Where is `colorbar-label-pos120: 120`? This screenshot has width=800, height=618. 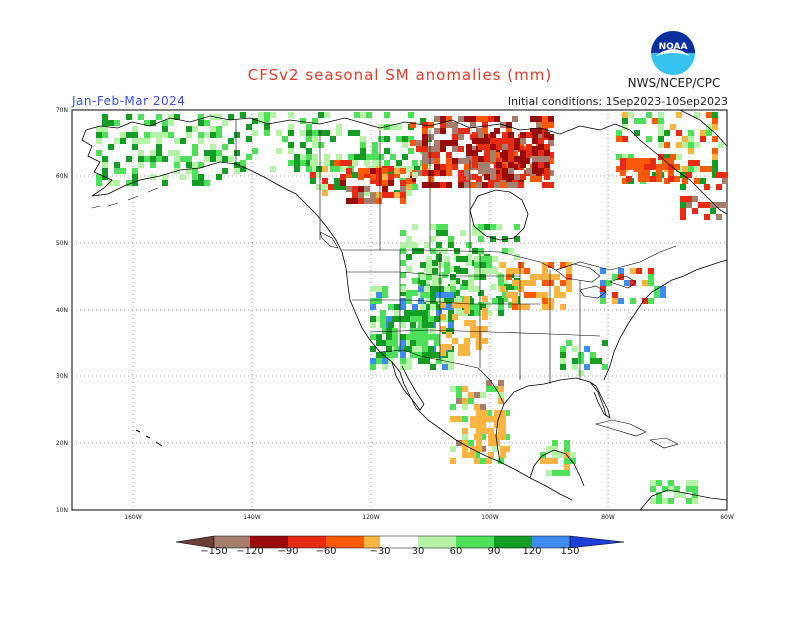 colorbar-label-pos120: 120 is located at coordinates (532, 551).